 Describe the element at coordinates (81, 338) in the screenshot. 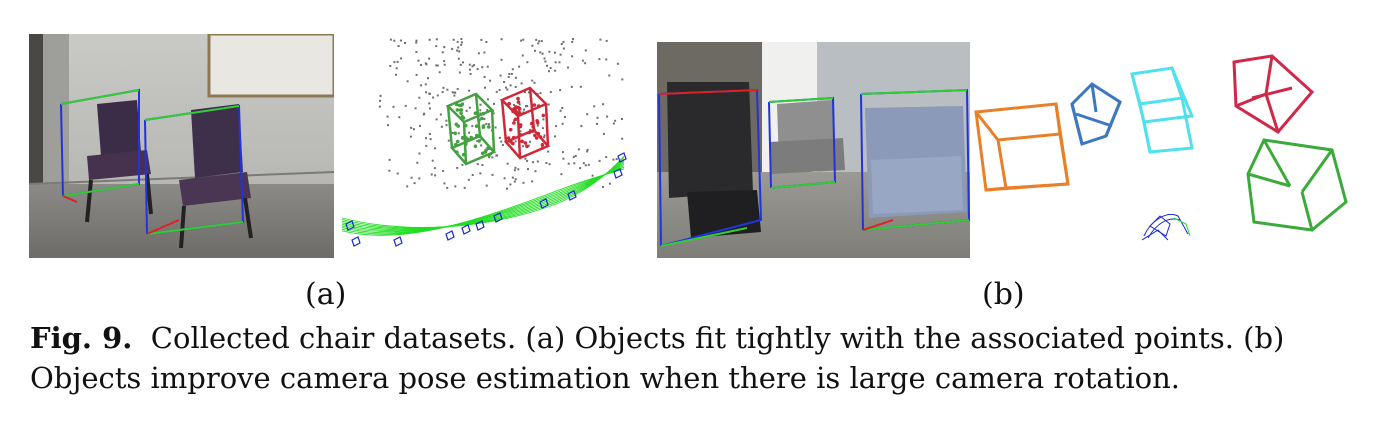

I see `figure-number: Fig. 9.` at that location.